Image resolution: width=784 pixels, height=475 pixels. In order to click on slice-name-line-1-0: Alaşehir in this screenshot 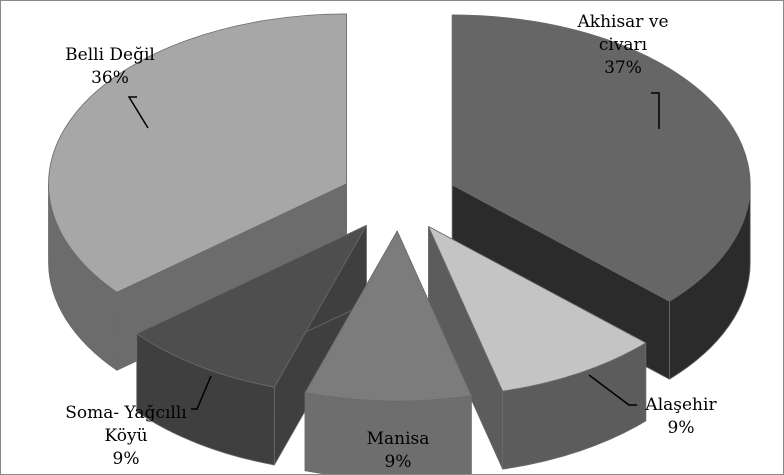, I will do `click(680, 405)`.